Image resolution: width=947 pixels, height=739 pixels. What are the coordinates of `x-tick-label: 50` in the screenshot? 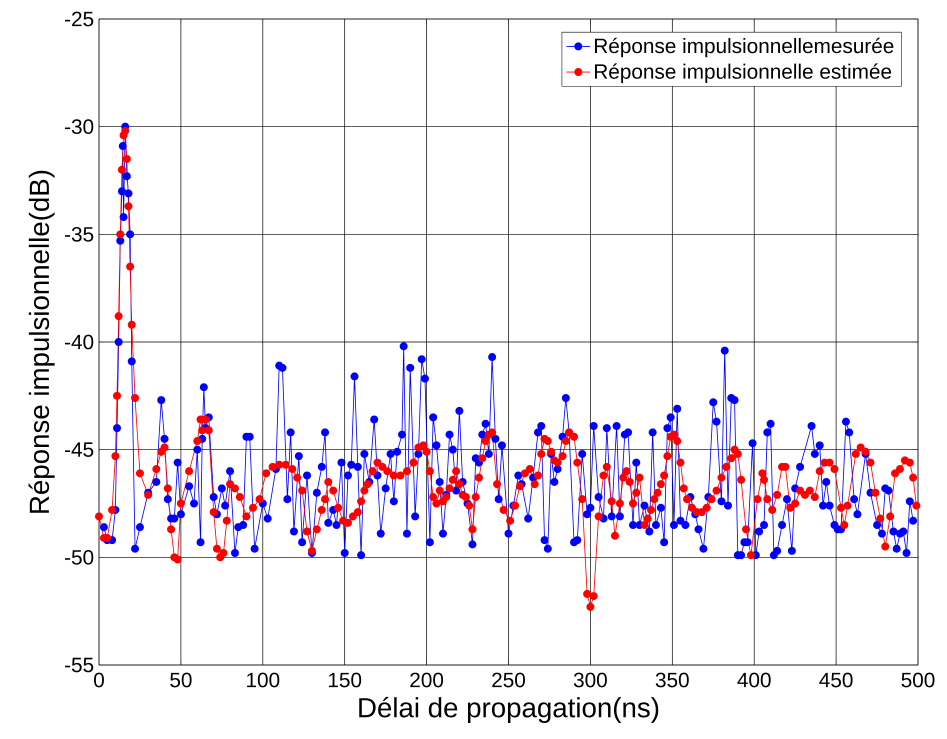 It's located at (181, 680).